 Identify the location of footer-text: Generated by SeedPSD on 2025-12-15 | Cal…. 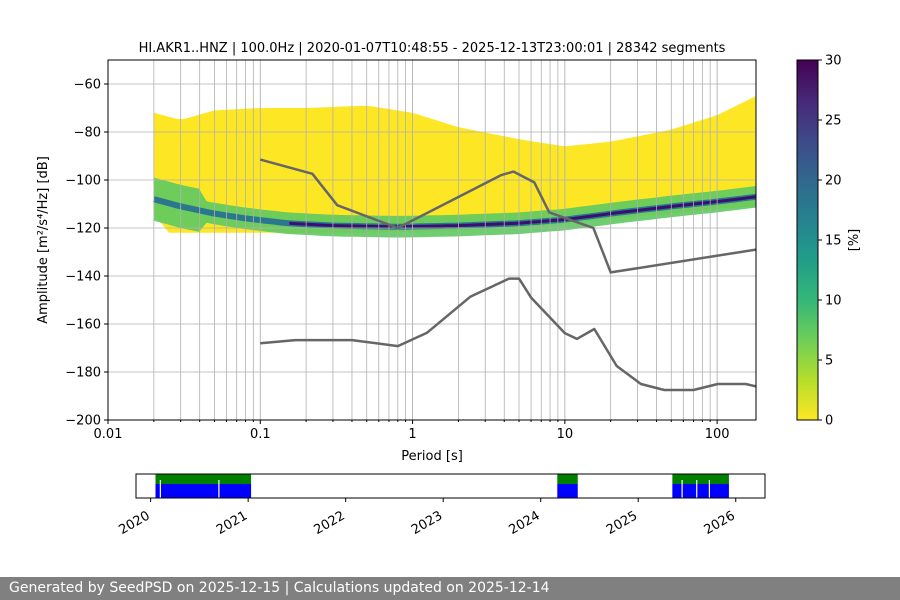
(279, 588).